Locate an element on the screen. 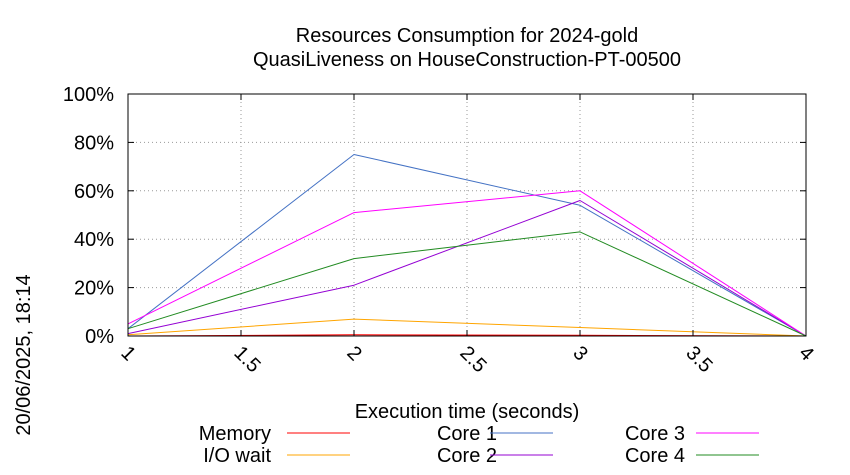  y-tick-label: 40% is located at coordinates (94, 240).